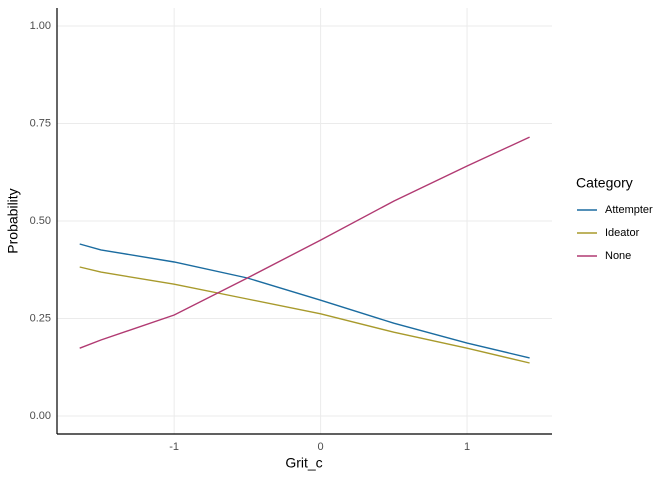  Describe the element at coordinates (40, 26) in the screenshot. I see `y-tick-label: 1.00` at that location.